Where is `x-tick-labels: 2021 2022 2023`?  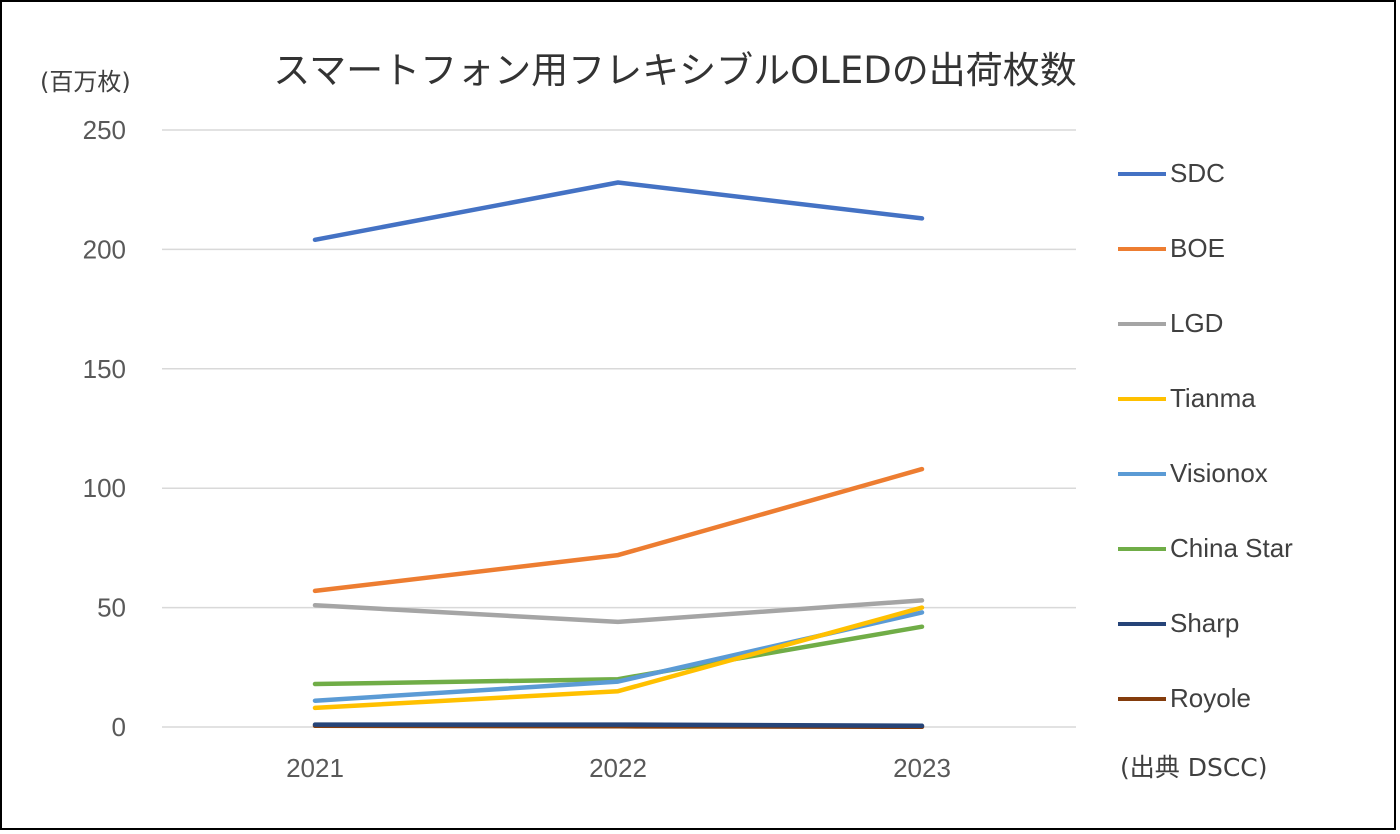 x-tick-labels: 2021 2022 2023 is located at coordinates (618, 768).